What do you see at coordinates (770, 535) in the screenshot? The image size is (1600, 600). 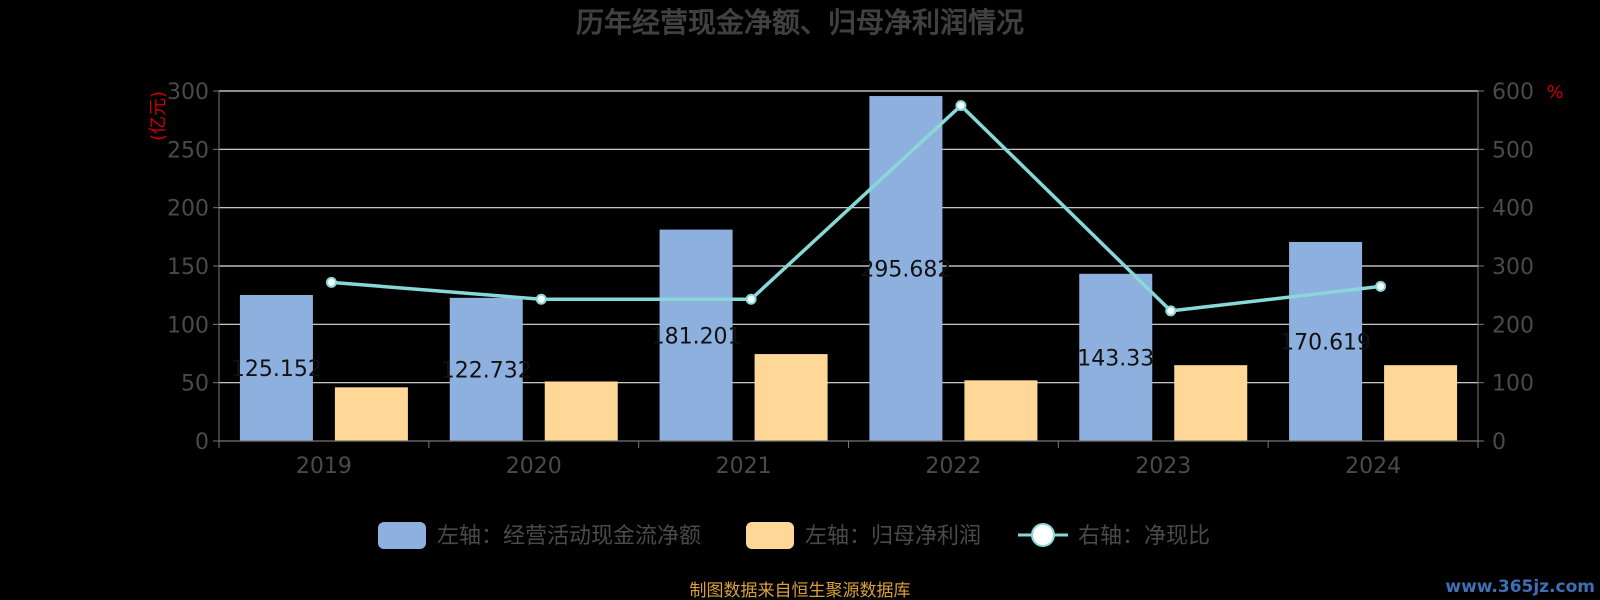 I see `legend-swatch-profit` at bounding box center [770, 535].